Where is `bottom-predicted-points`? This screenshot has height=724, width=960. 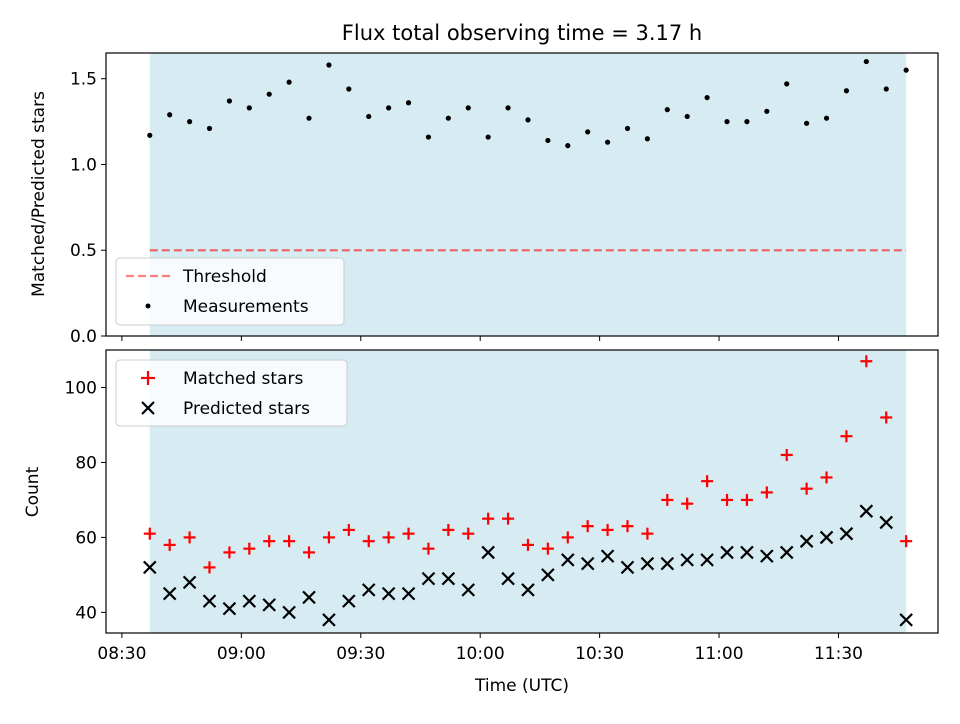
bottom-predicted-points is located at coordinates (528, 565).